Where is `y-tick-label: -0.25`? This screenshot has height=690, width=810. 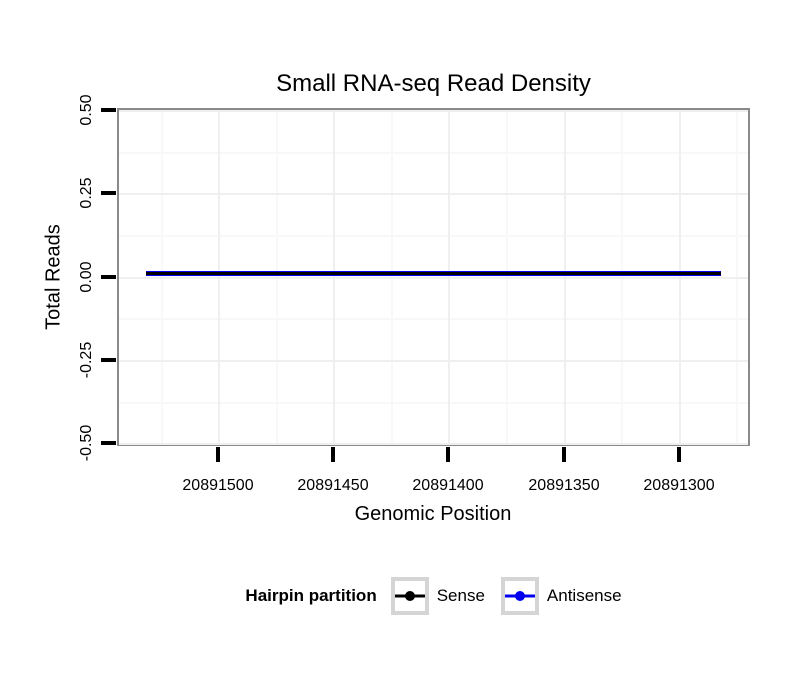 y-tick-label: -0.25 is located at coordinates (86, 360).